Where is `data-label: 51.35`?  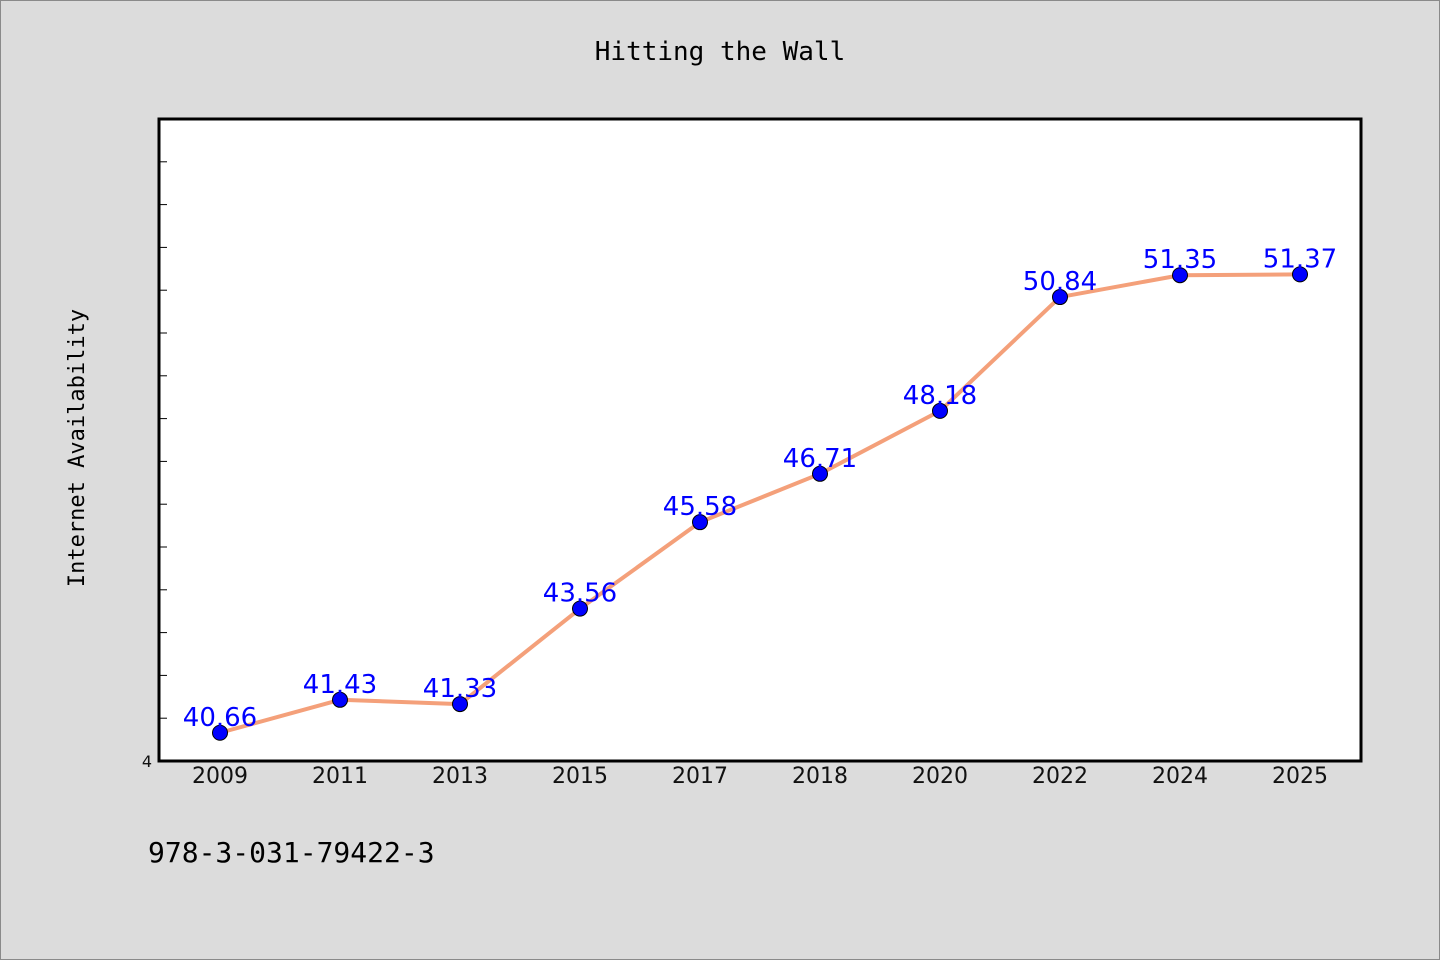
data-label: 51.35 is located at coordinates (1180, 260).